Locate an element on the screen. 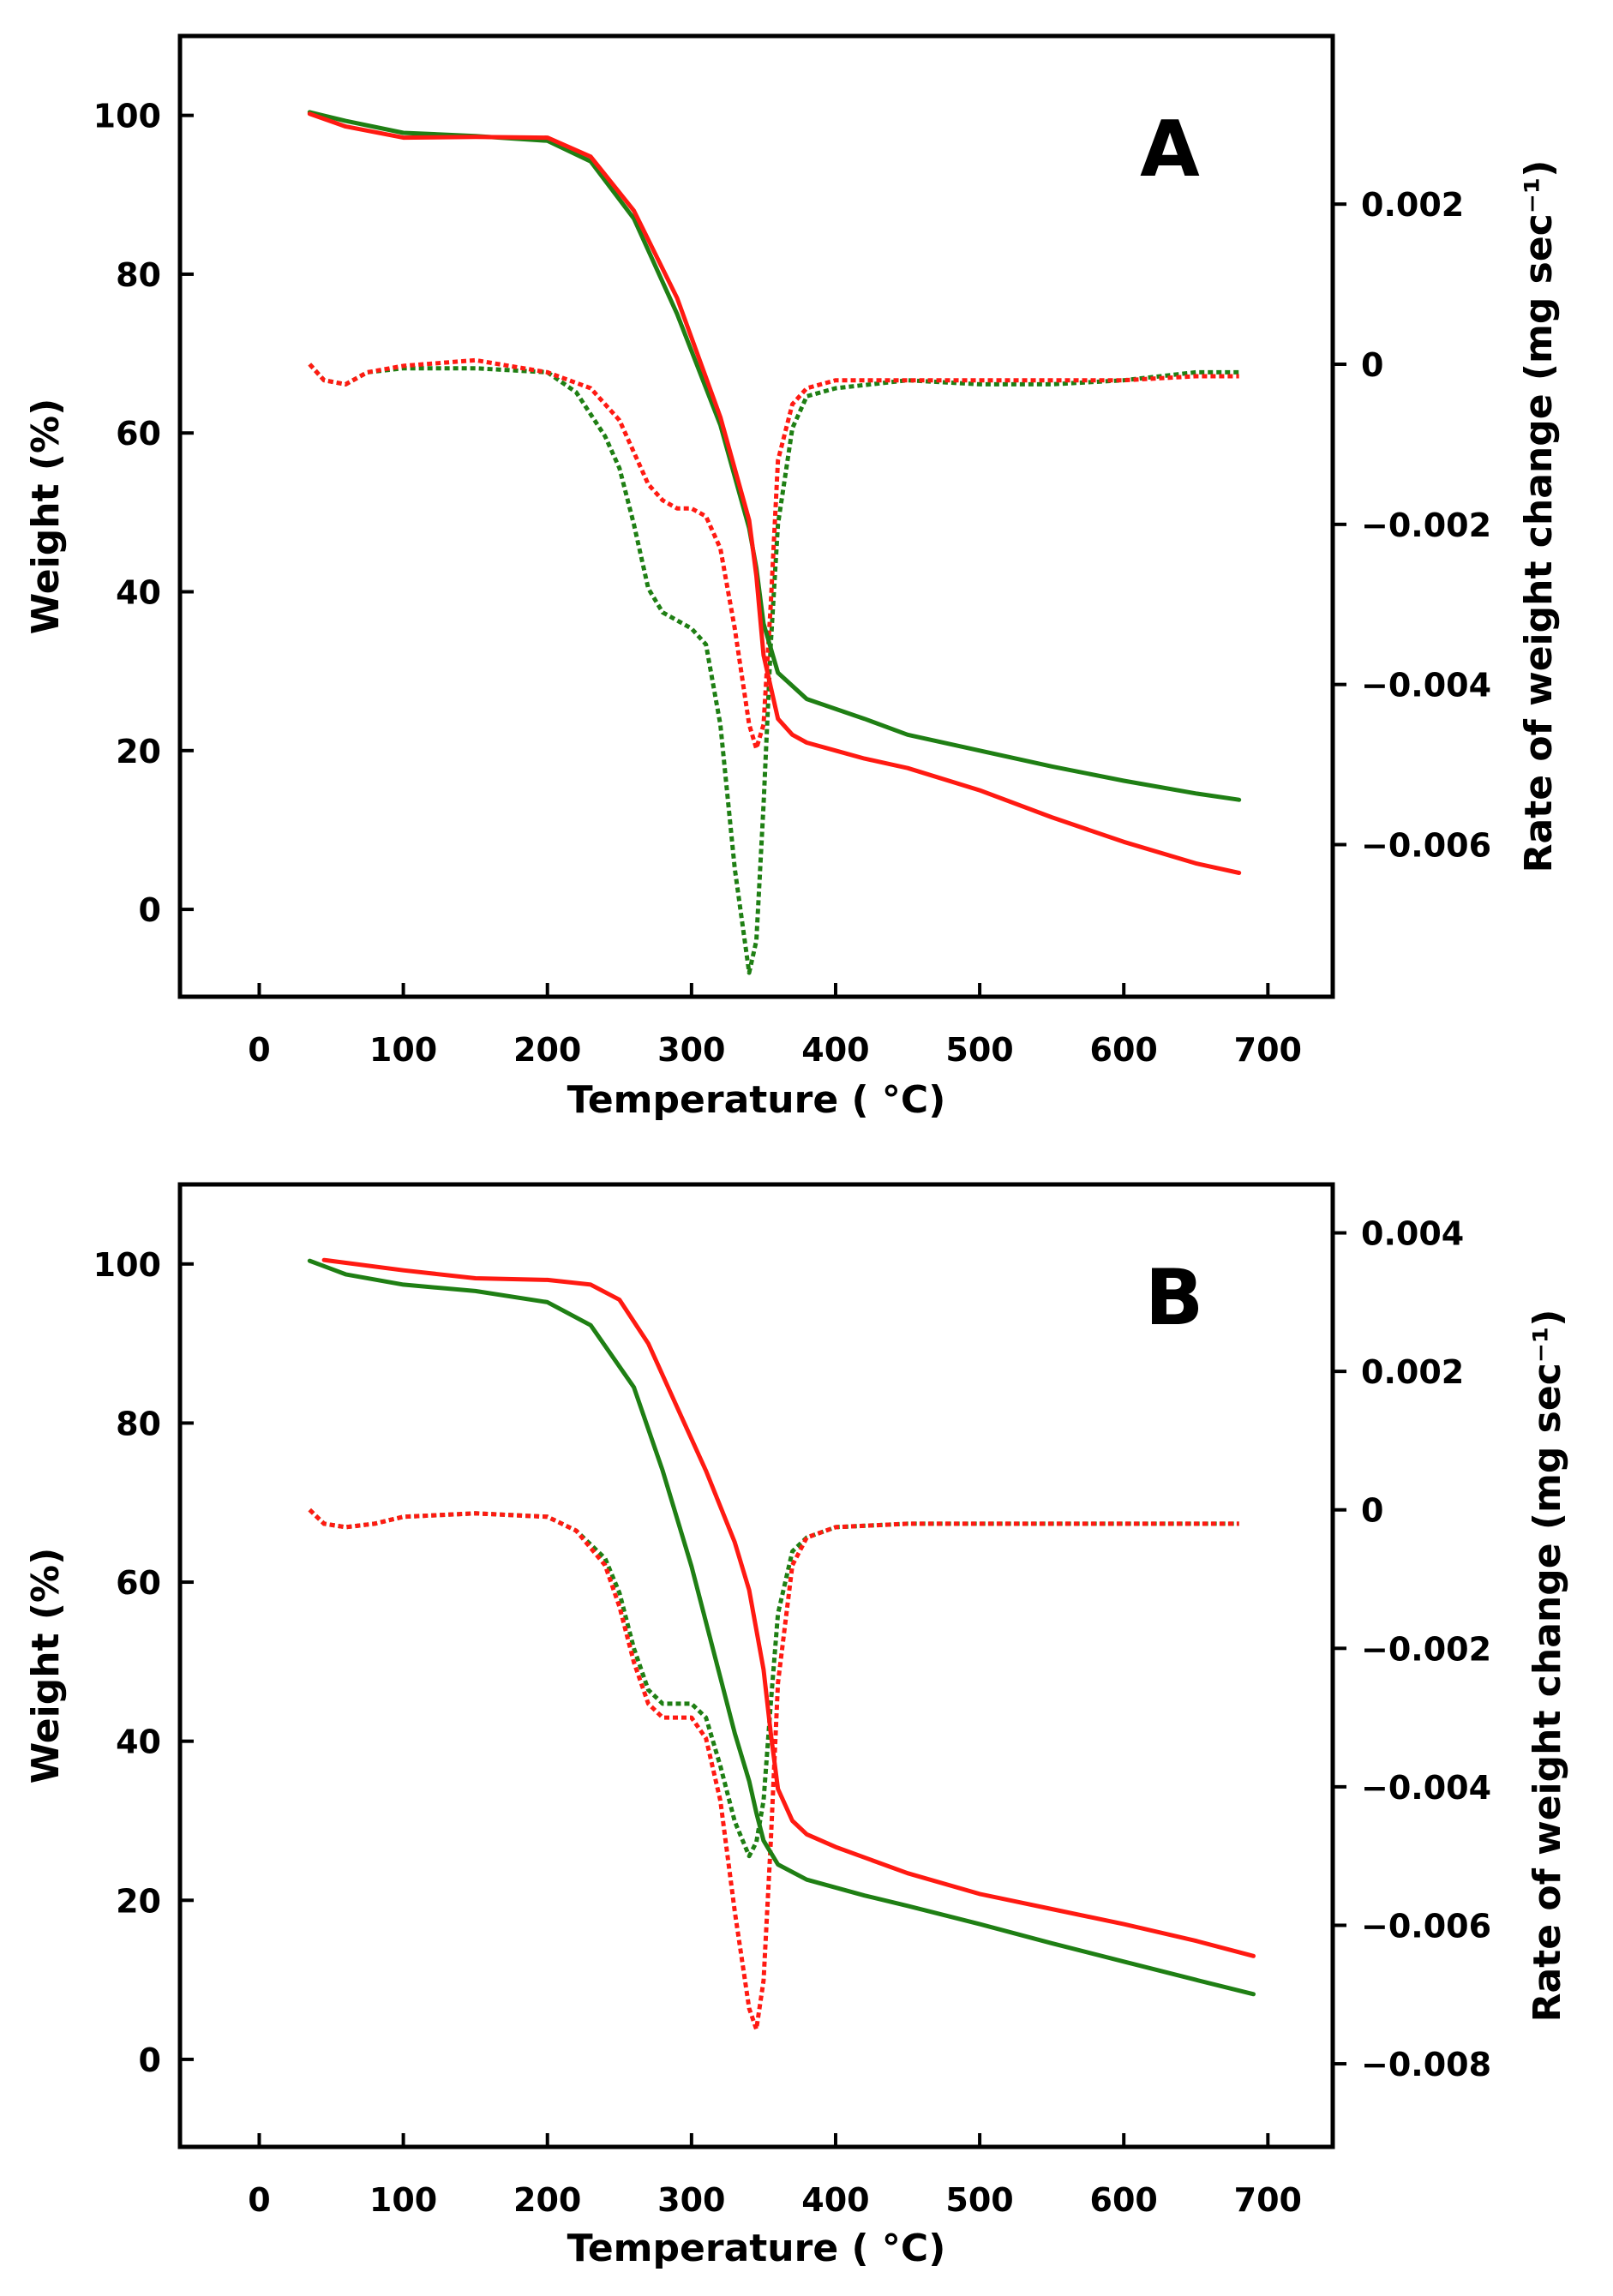  y2-tick-label: −0.008 is located at coordinates (1426, 2064).